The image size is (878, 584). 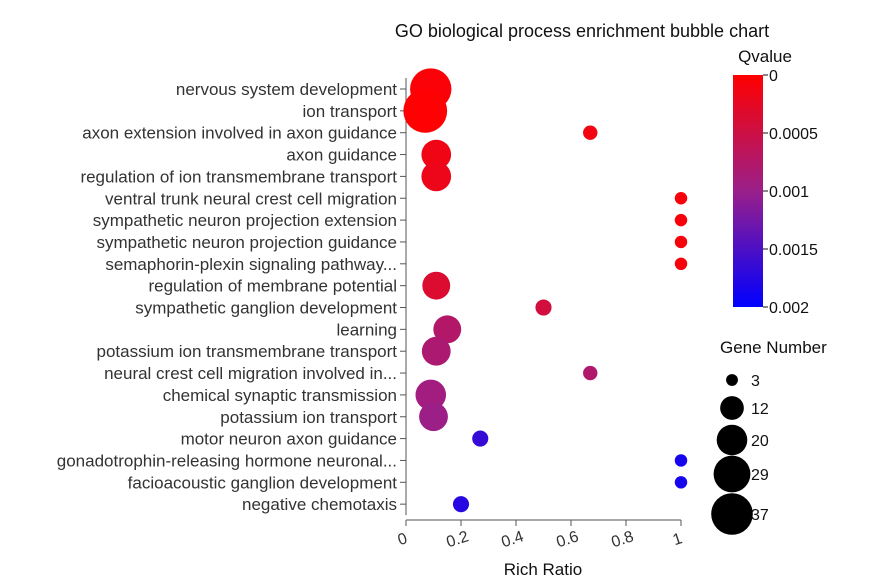 What do you see at coordinates (789, 192) in the screenshot?
I see `colorbar-tick-label: 0.001` at bounding box center [789, 192].